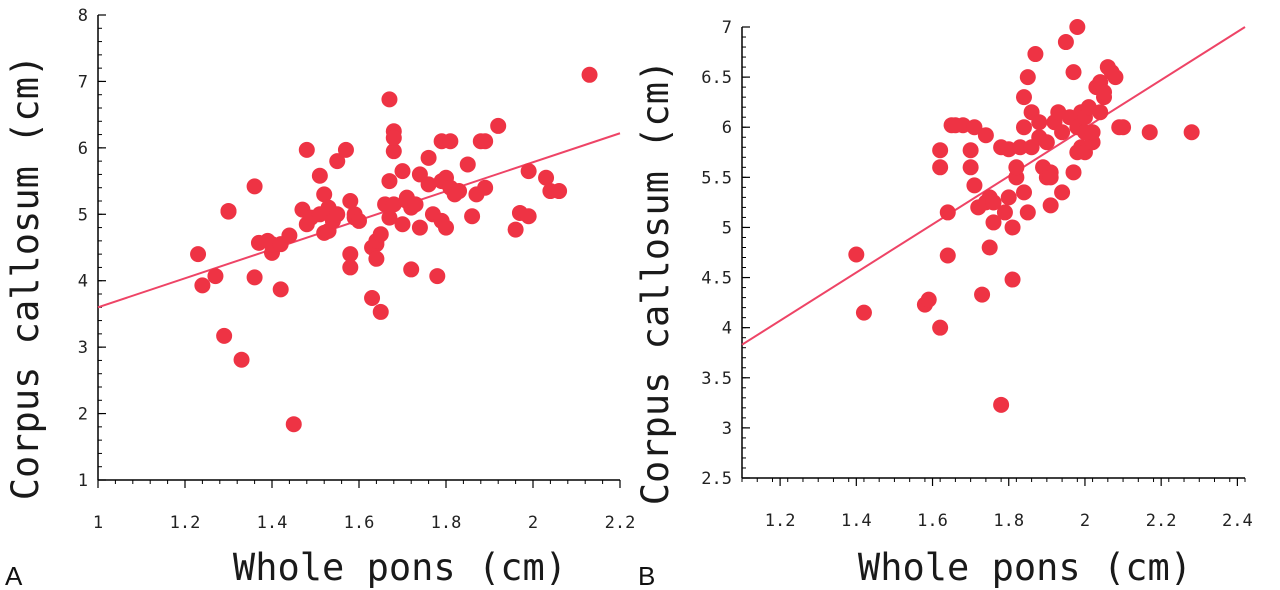 Image resolution: width=1280 pixels, height=590 pixels. I want to click on y-tick-label: 8, so click(83, 16).